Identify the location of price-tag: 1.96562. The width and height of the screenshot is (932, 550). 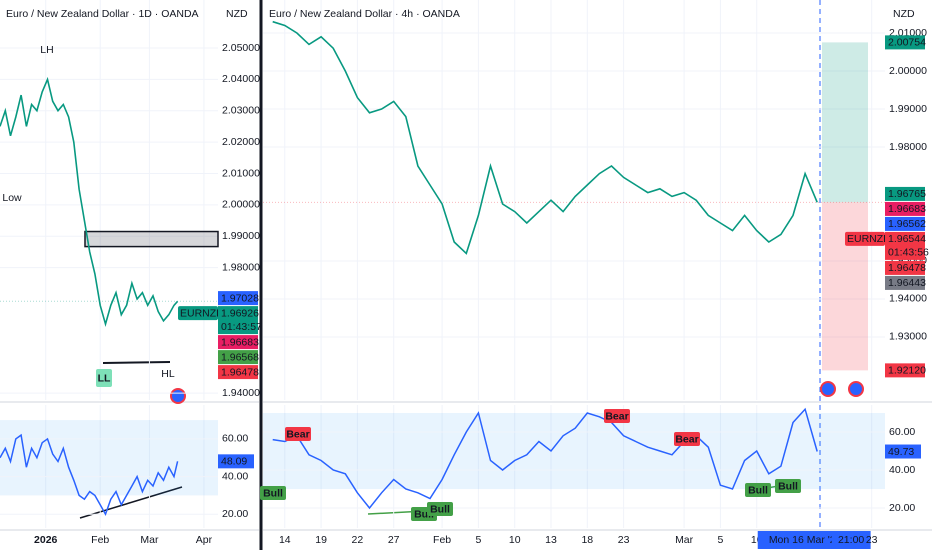
(907, 224).